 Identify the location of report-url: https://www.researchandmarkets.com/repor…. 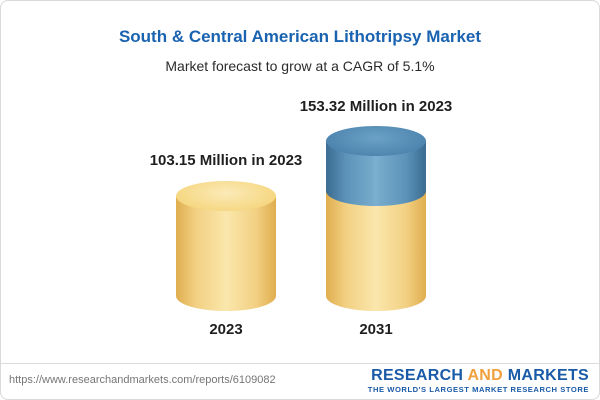
(142, 380).